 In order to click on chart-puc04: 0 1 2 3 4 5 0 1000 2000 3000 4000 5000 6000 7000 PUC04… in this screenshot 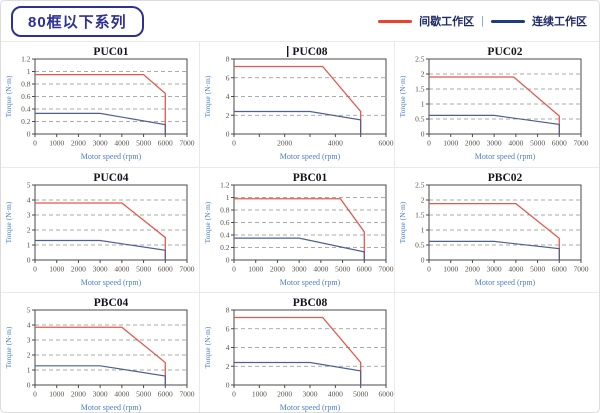, I will do `click(99, 229)`.